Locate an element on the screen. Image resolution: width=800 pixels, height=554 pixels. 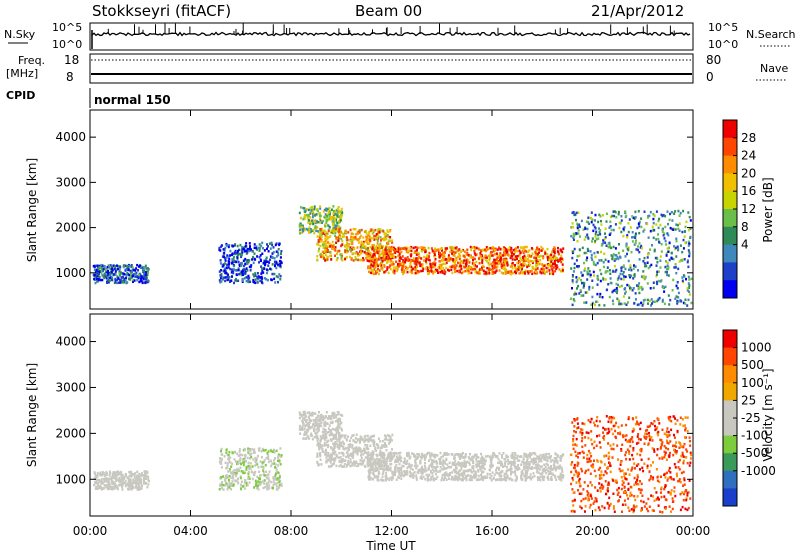
freq-right-tick-low: 0 is located at coordinates (710, 77).